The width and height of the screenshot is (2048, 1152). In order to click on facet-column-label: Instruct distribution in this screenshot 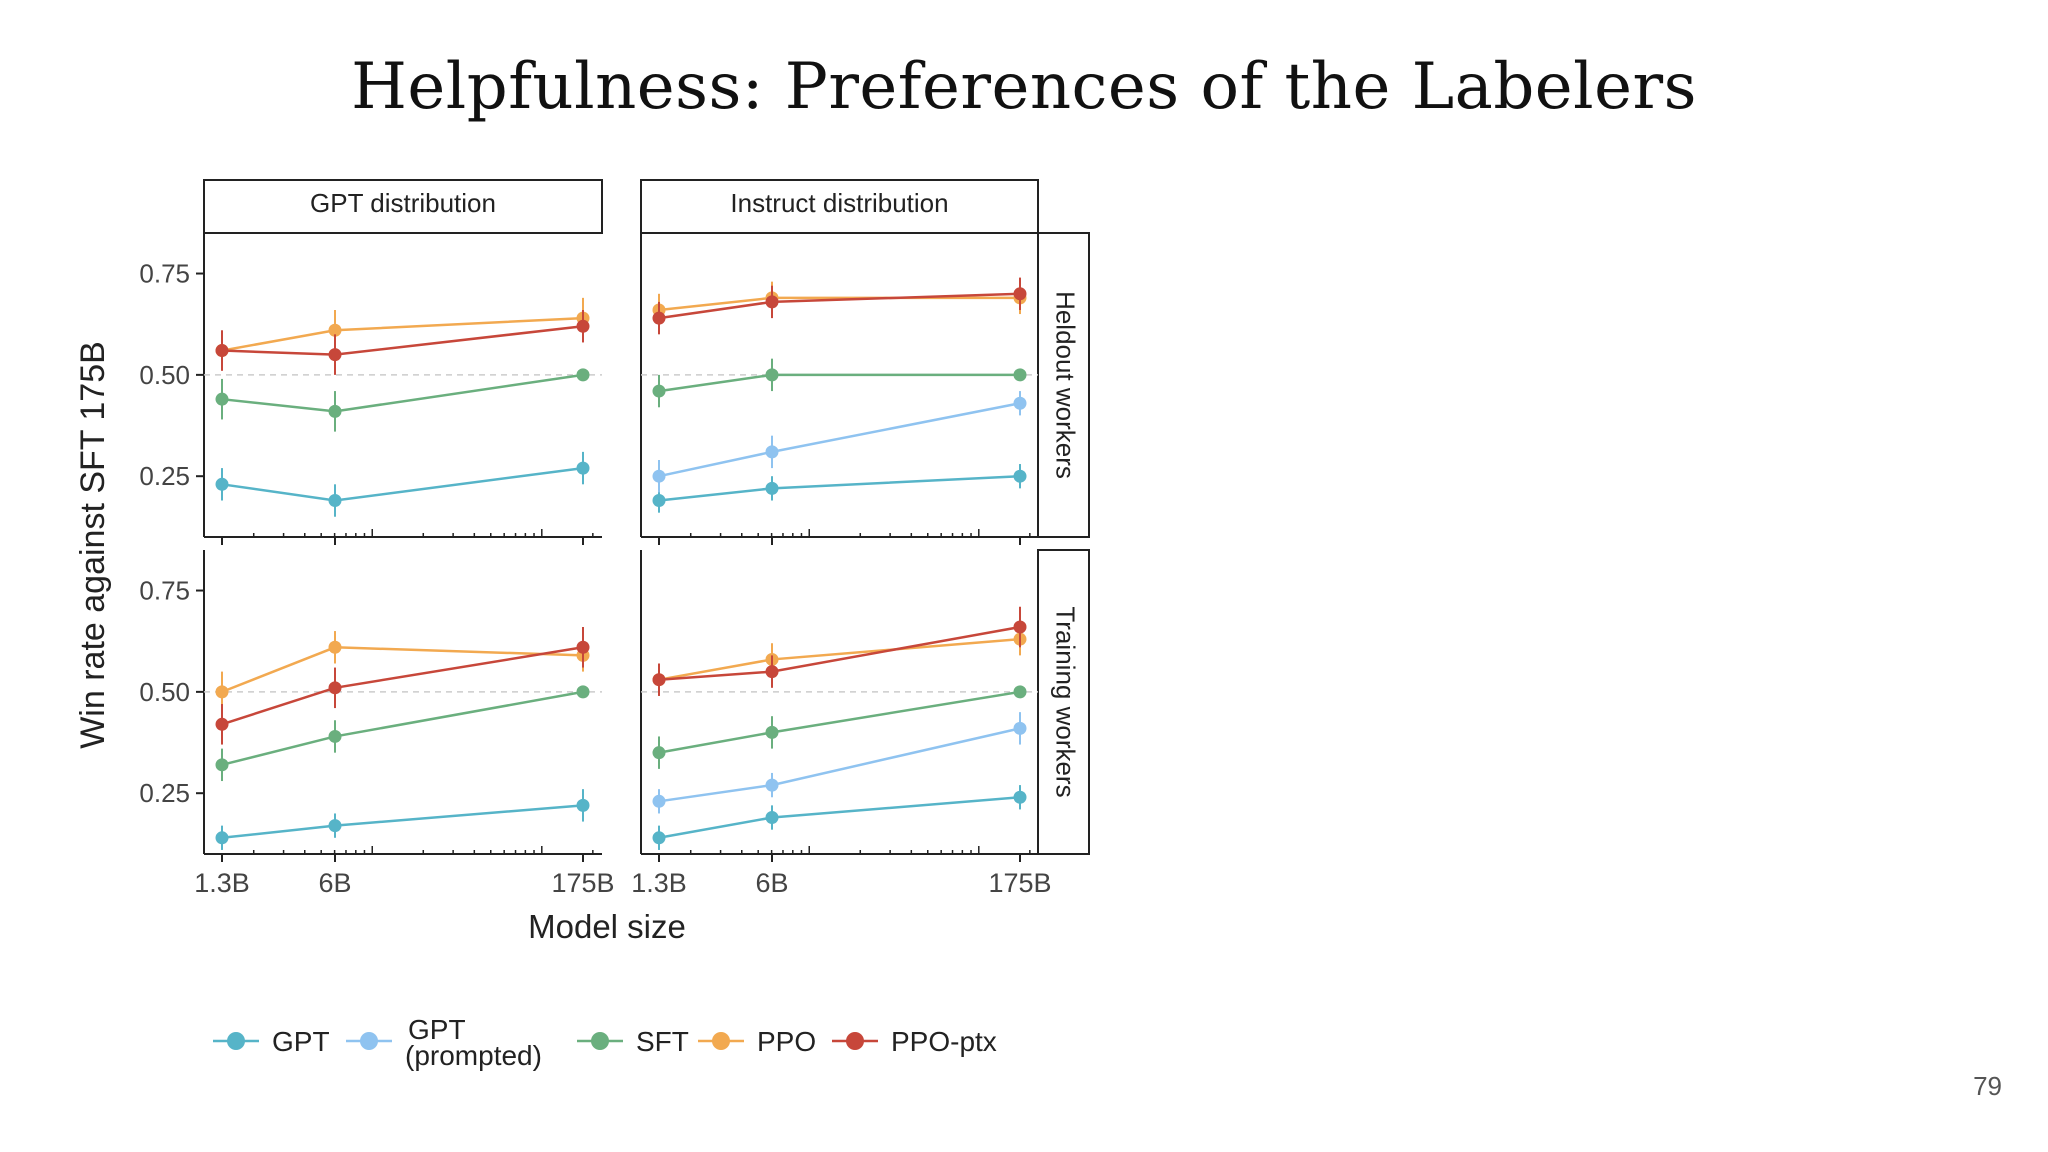, I will do `click(839, 203)`.